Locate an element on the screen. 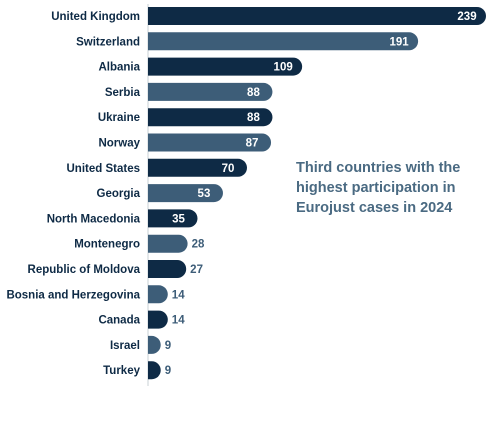  chart-title-line-3: Eurojust cases in 2024 is located at coordinates (374, 208).